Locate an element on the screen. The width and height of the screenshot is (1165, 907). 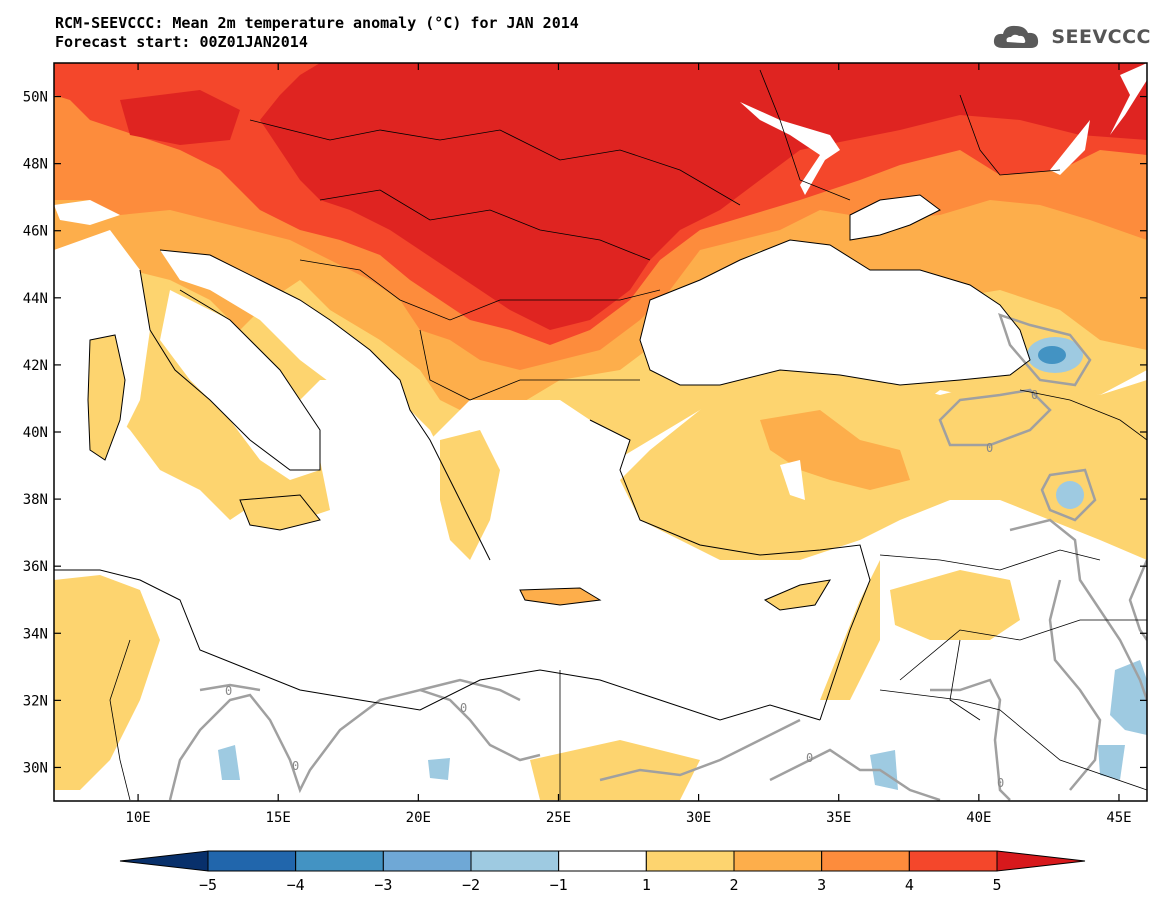
black-sea is located at coordinates (835, 312).